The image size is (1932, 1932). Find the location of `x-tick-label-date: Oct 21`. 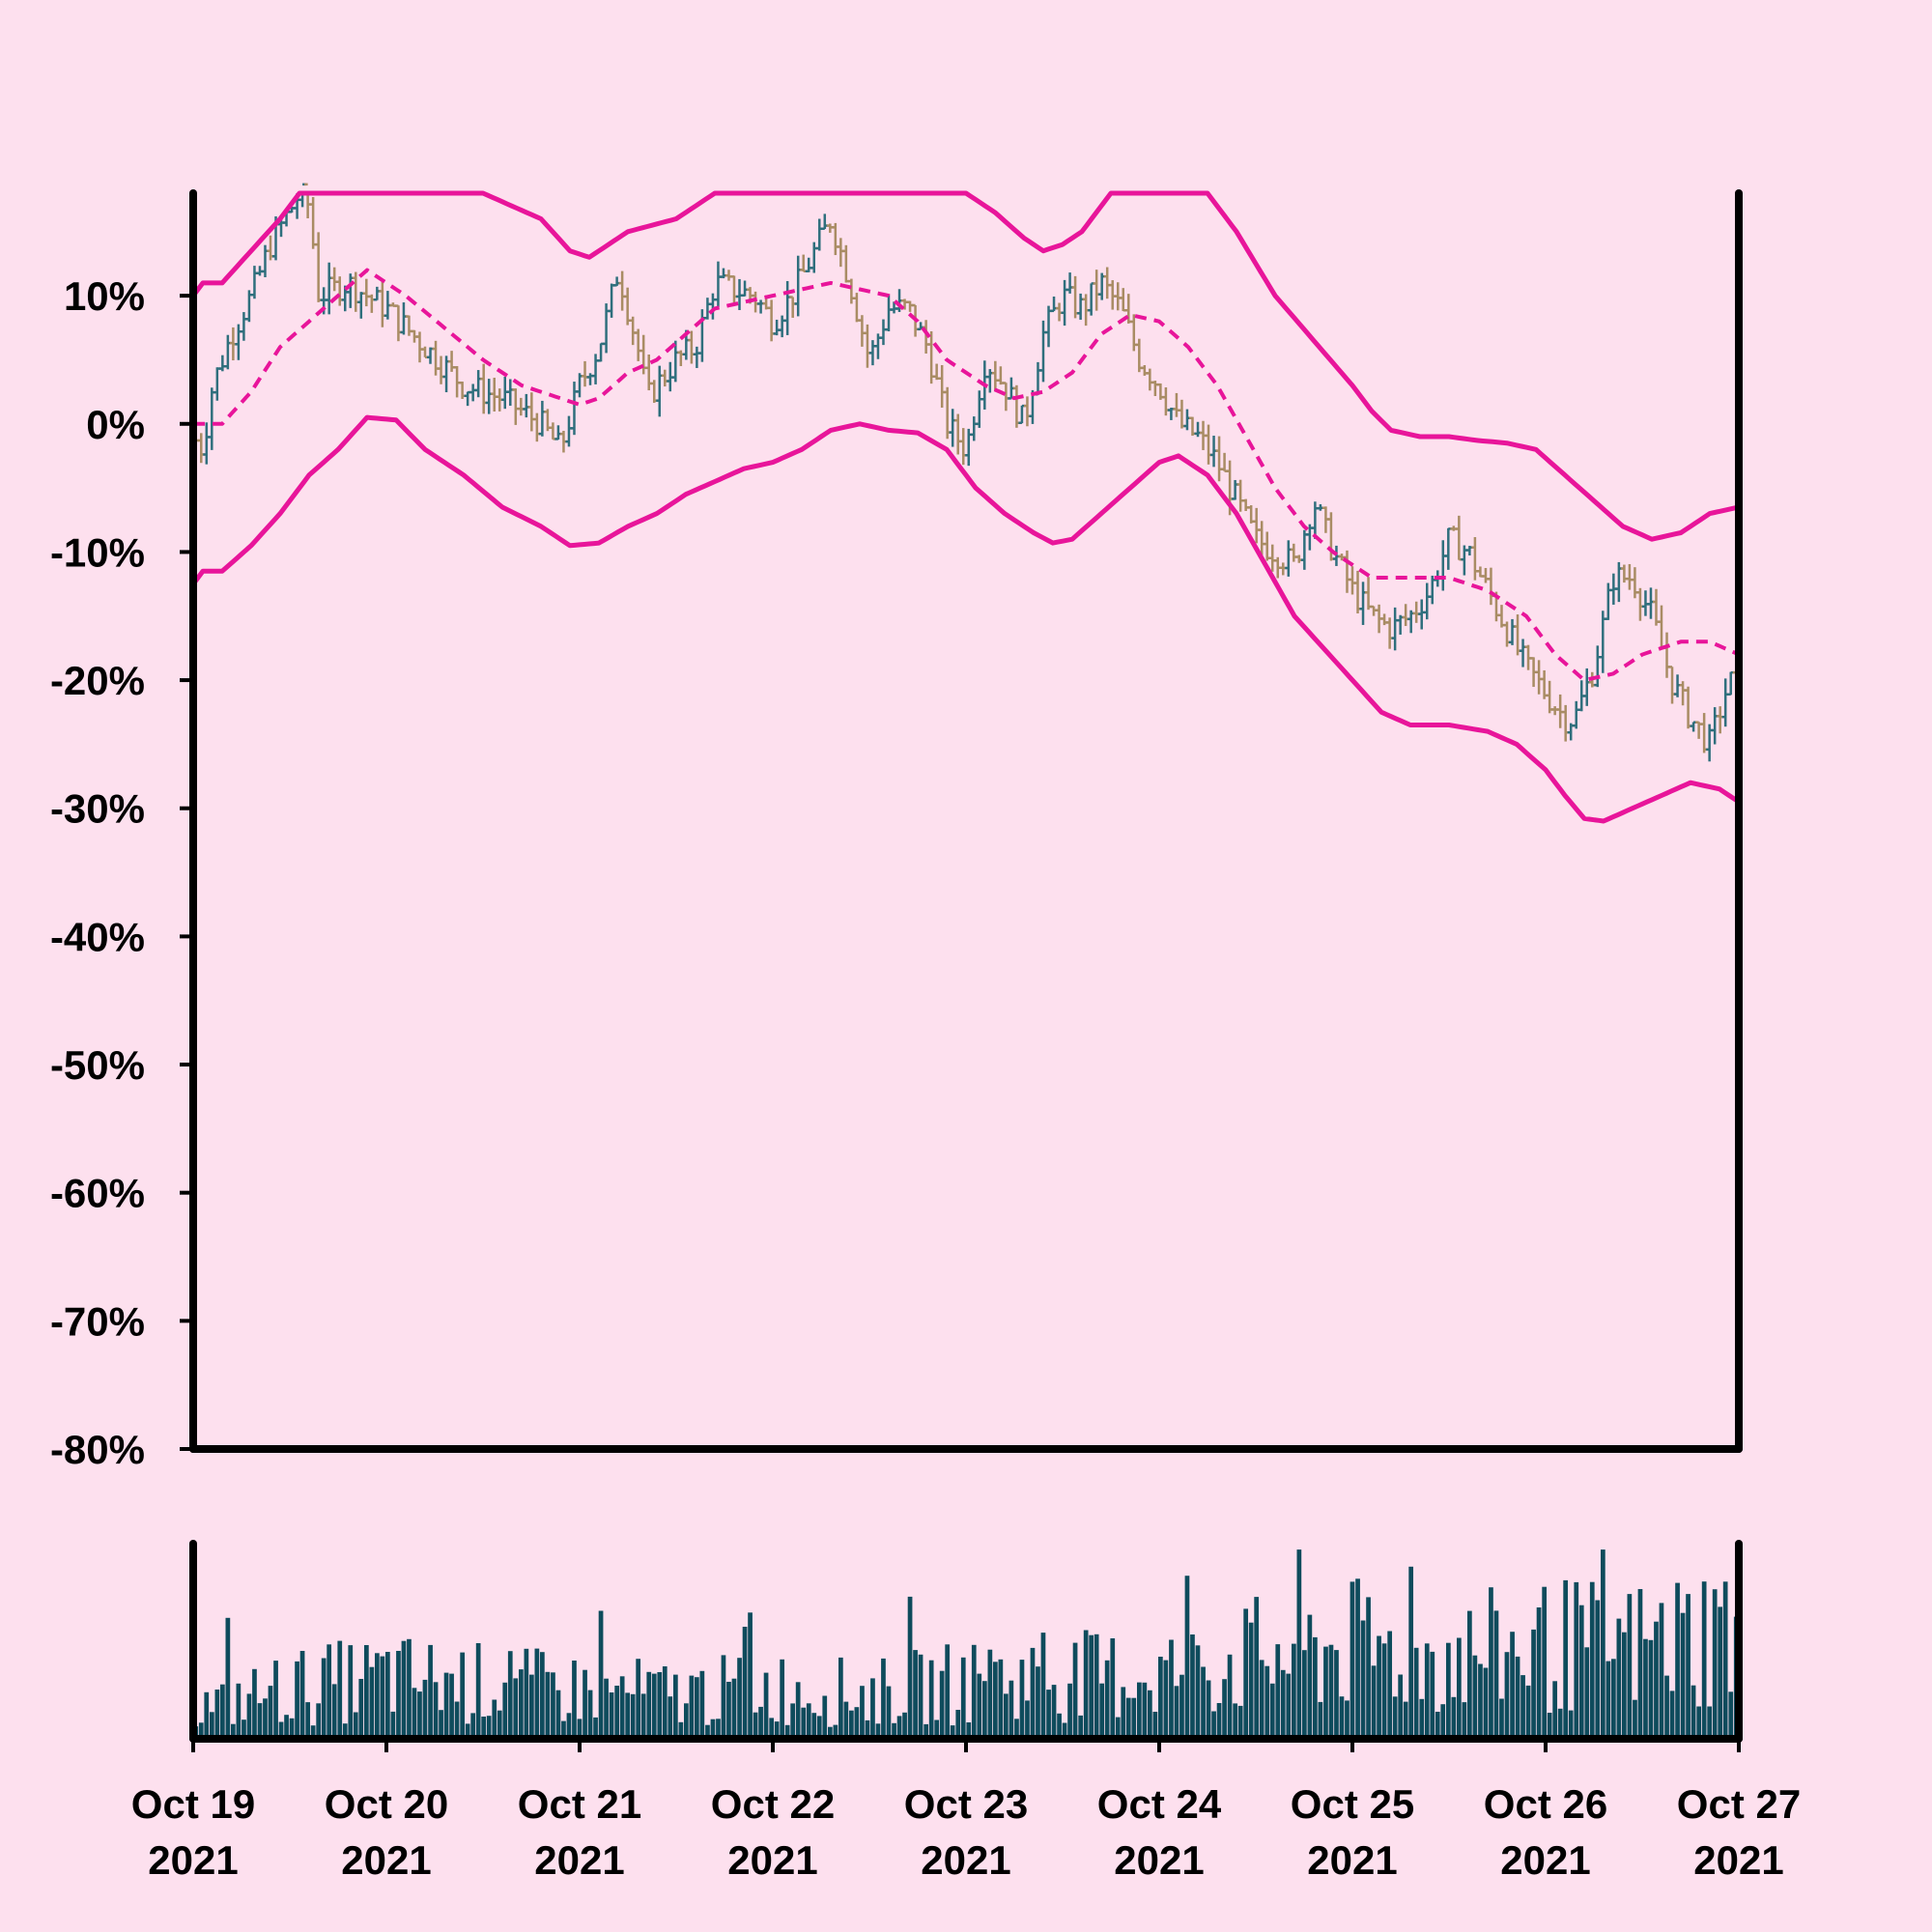

x-tick-label-date: Oct 21 is located at coordinates (579, 1804).